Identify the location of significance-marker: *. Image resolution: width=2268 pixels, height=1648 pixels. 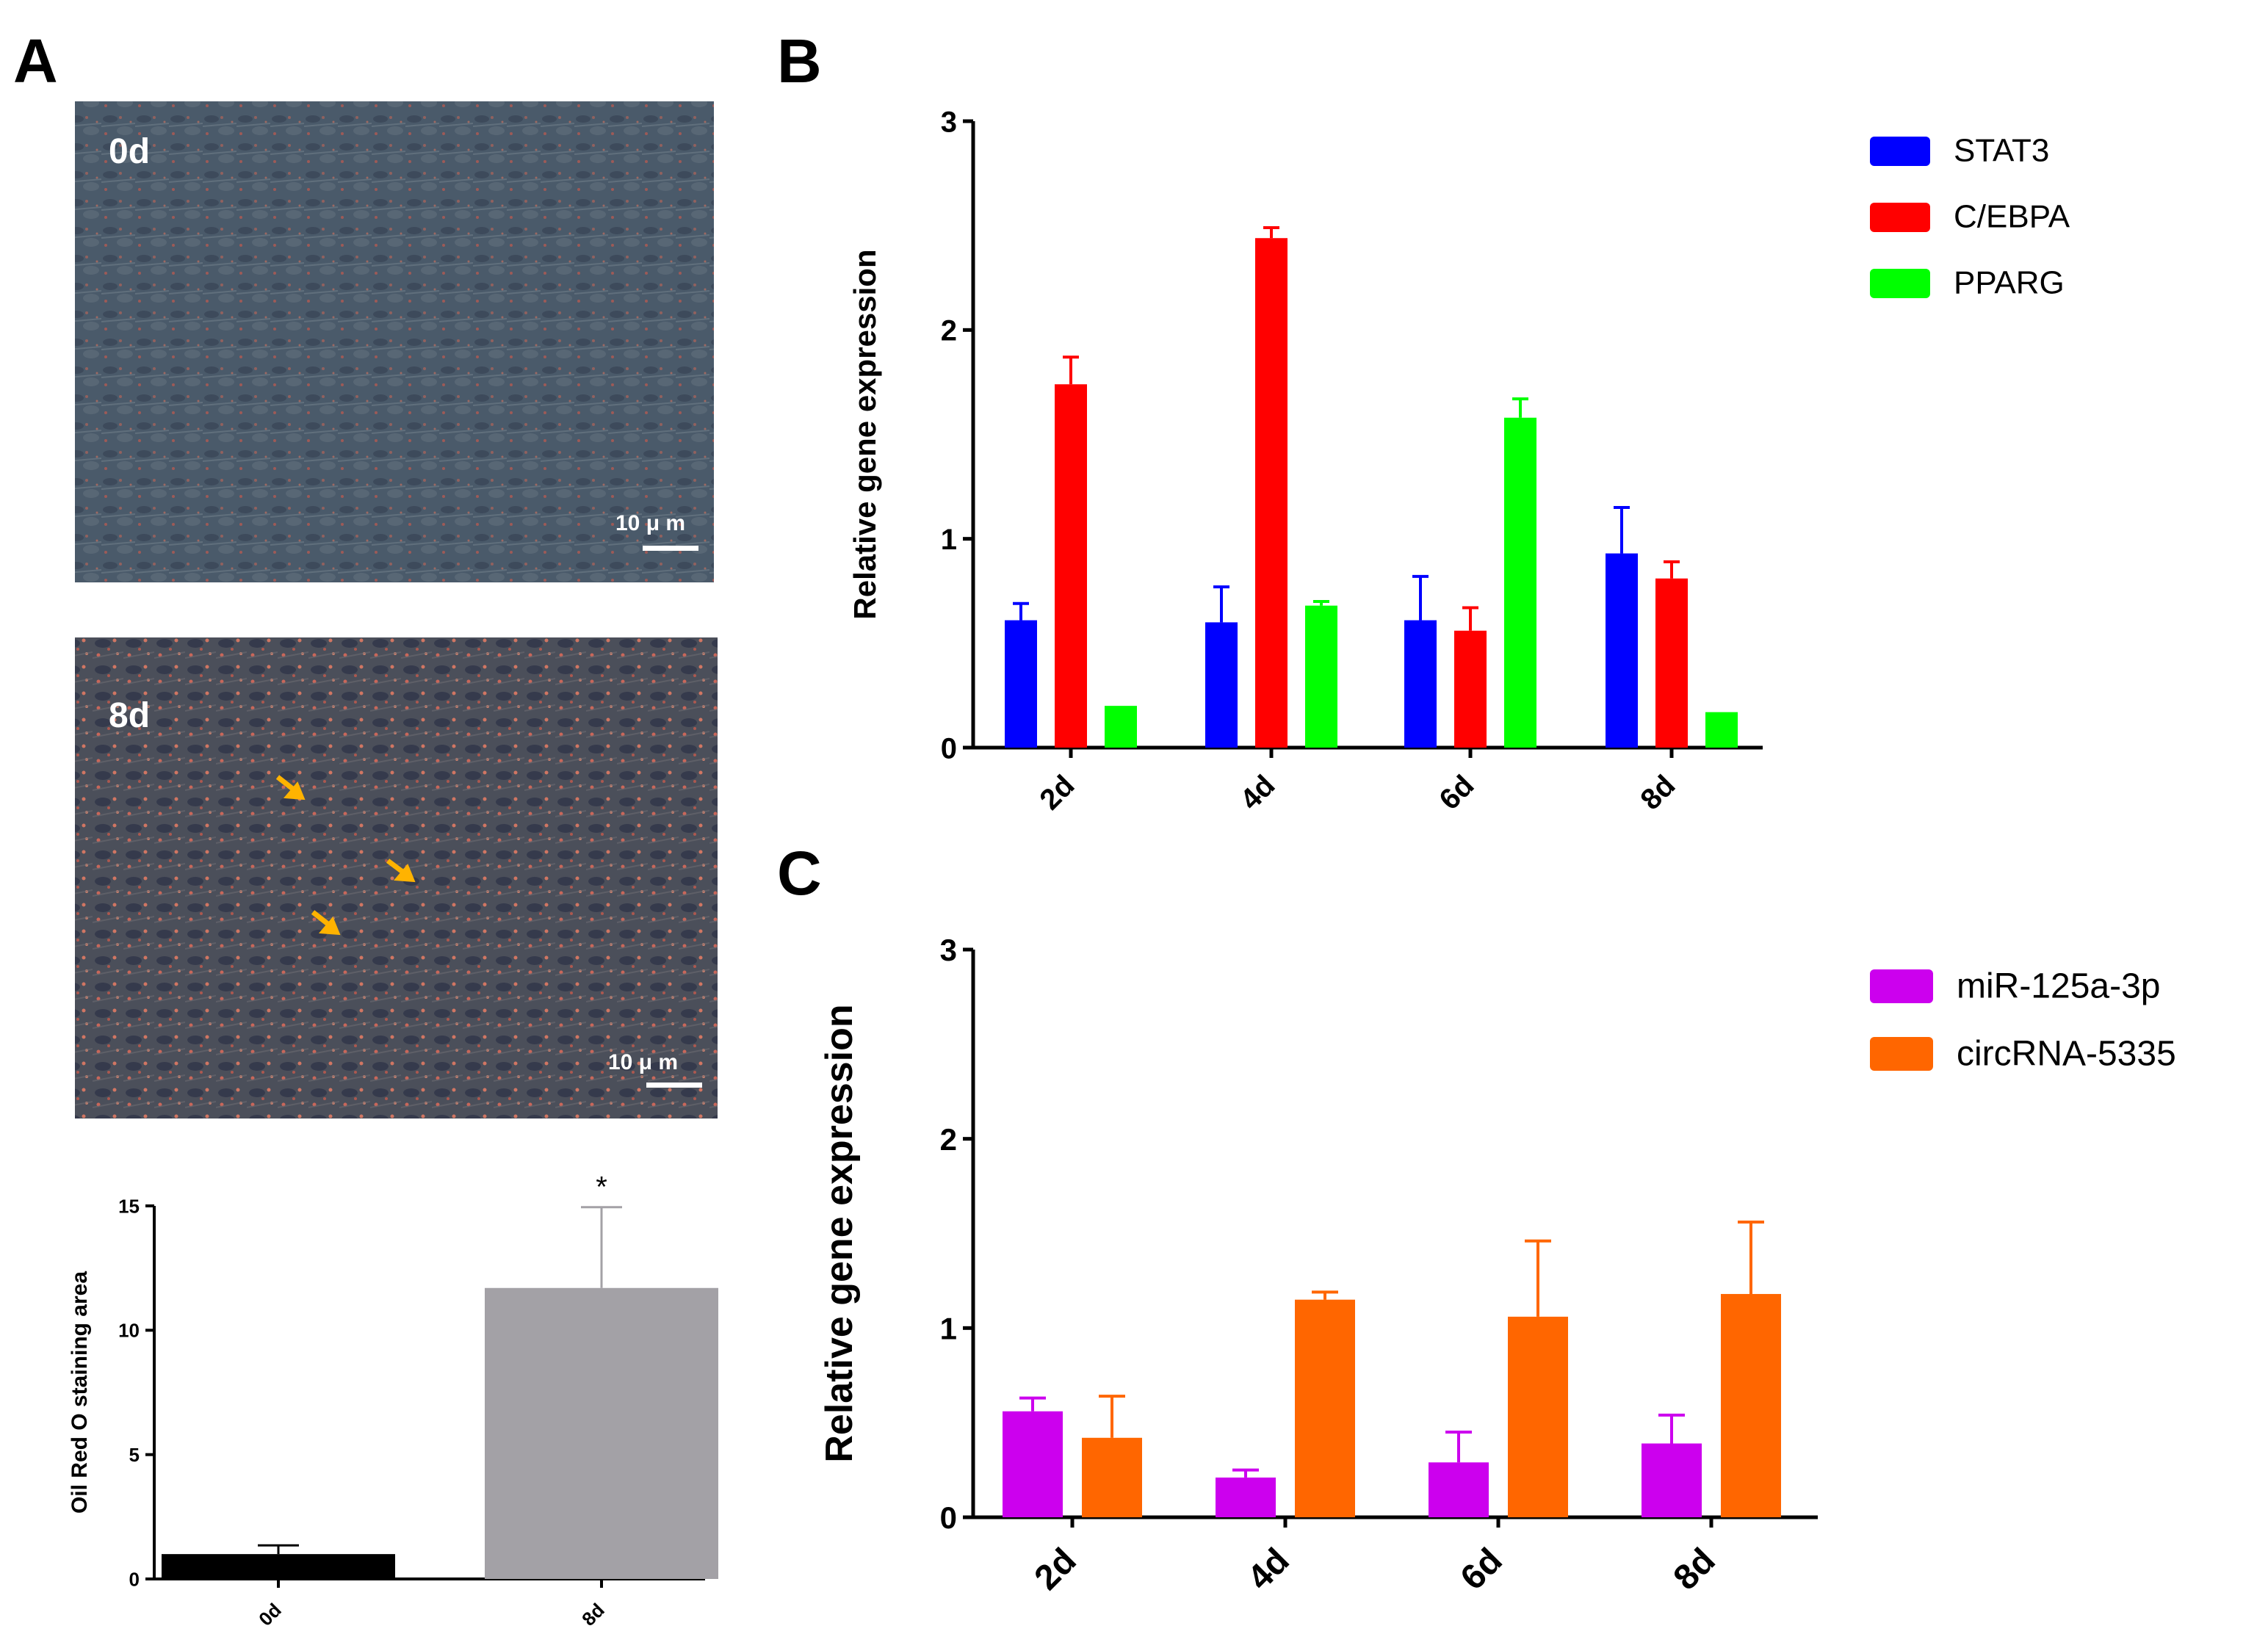
(601, 1187).